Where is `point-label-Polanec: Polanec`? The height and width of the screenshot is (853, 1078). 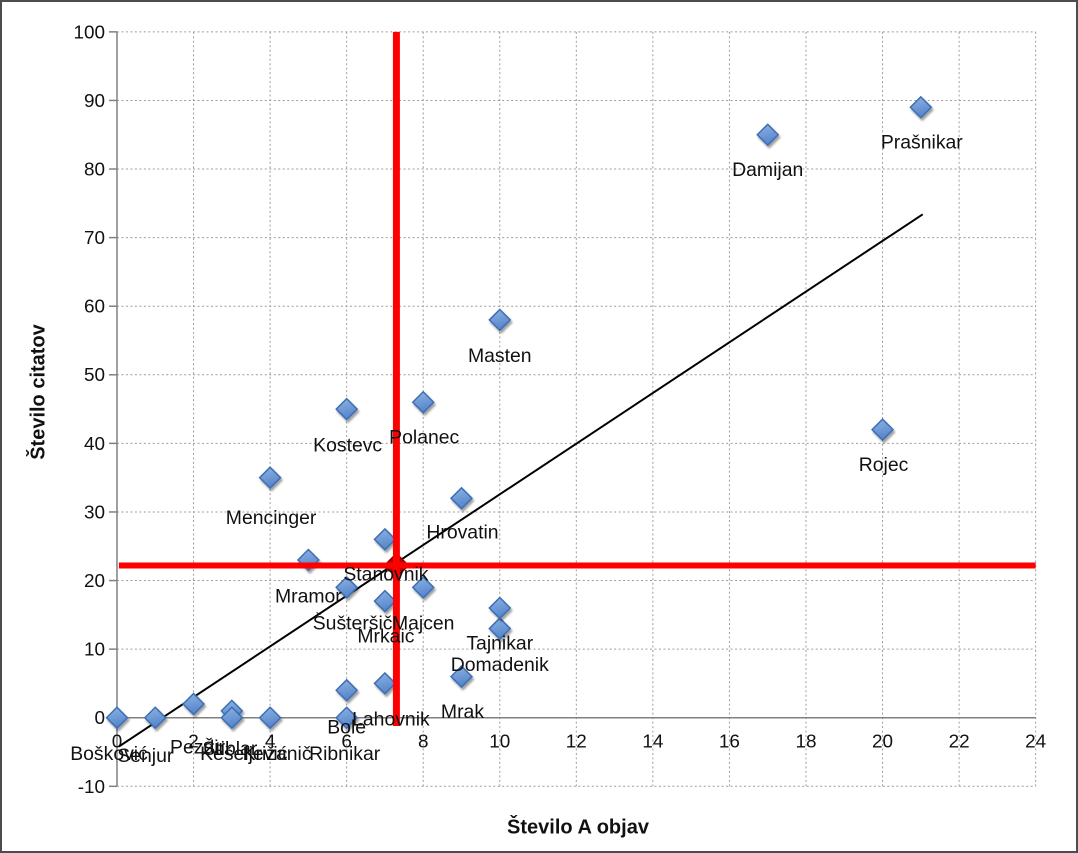
point-label-Polanec: Polanec is located at coordinates (424, 438).